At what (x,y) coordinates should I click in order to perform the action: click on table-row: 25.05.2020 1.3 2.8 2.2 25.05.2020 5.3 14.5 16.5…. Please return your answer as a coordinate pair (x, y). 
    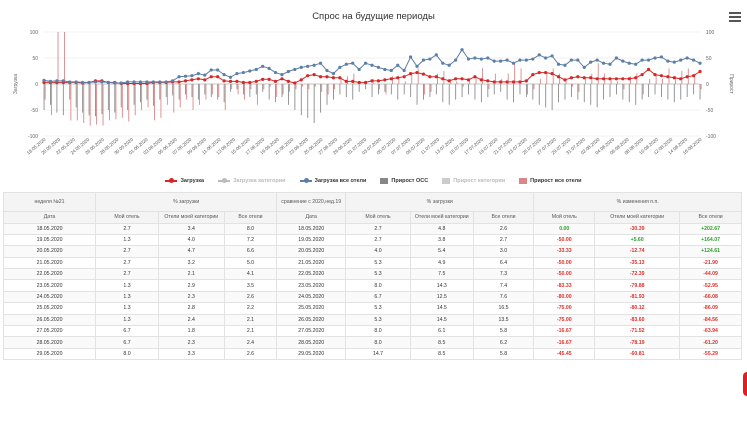
    Looking at the image, I should click on (372, 308).